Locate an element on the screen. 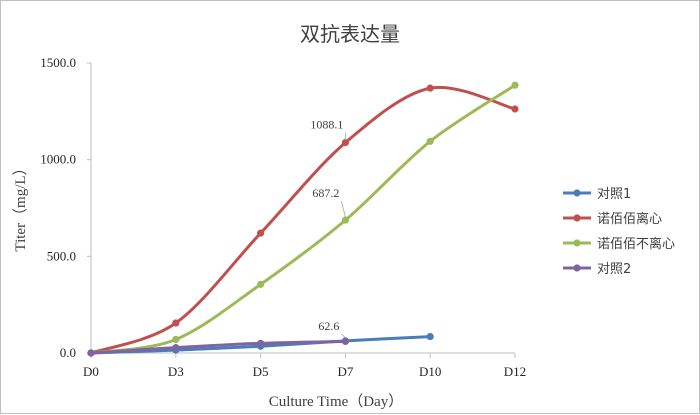 The image size is (700, 415). x-tick-label: D0 is located at coordinates (91, 371).